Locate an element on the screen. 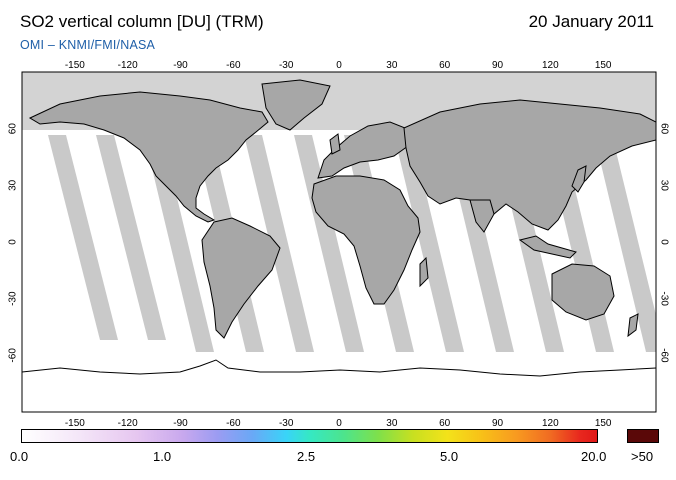 Image resolution: width=676 pixels, height=480 pixels. lon-tick-bottom: 90 is located at coordinates (498, 423).